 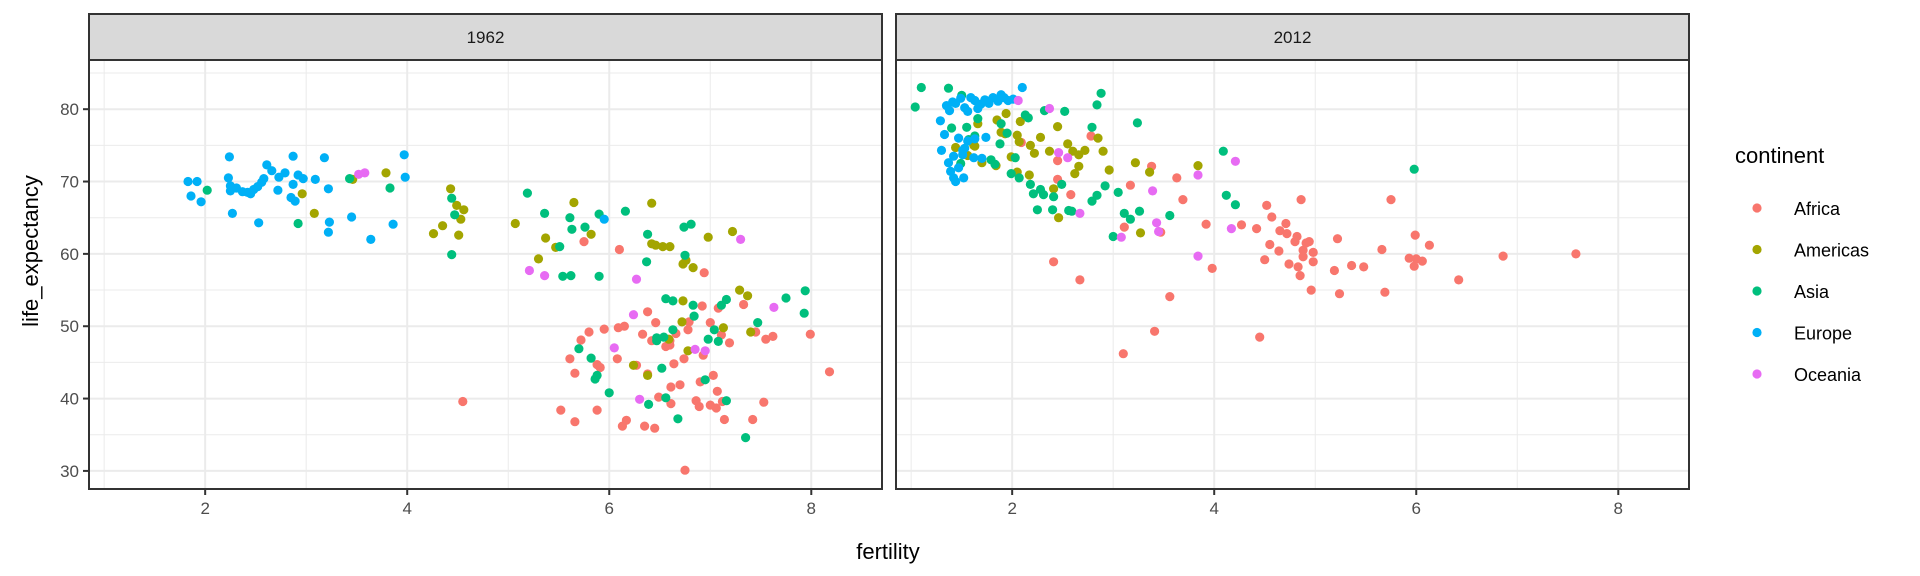 I want to click on legend-label: Americas, so click(x=1831, y=251).